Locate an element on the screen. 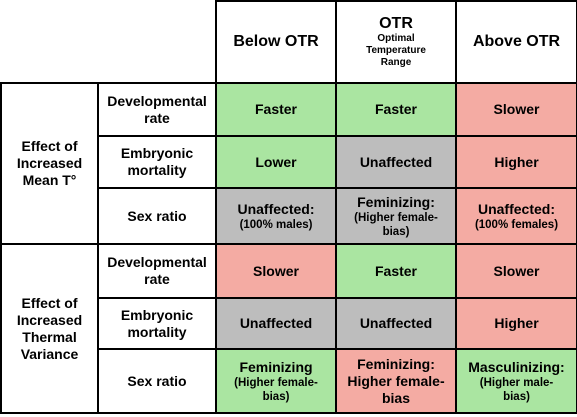 The image size is (577, 417). column-title: Below OTR is located at coordinates (276, 41).